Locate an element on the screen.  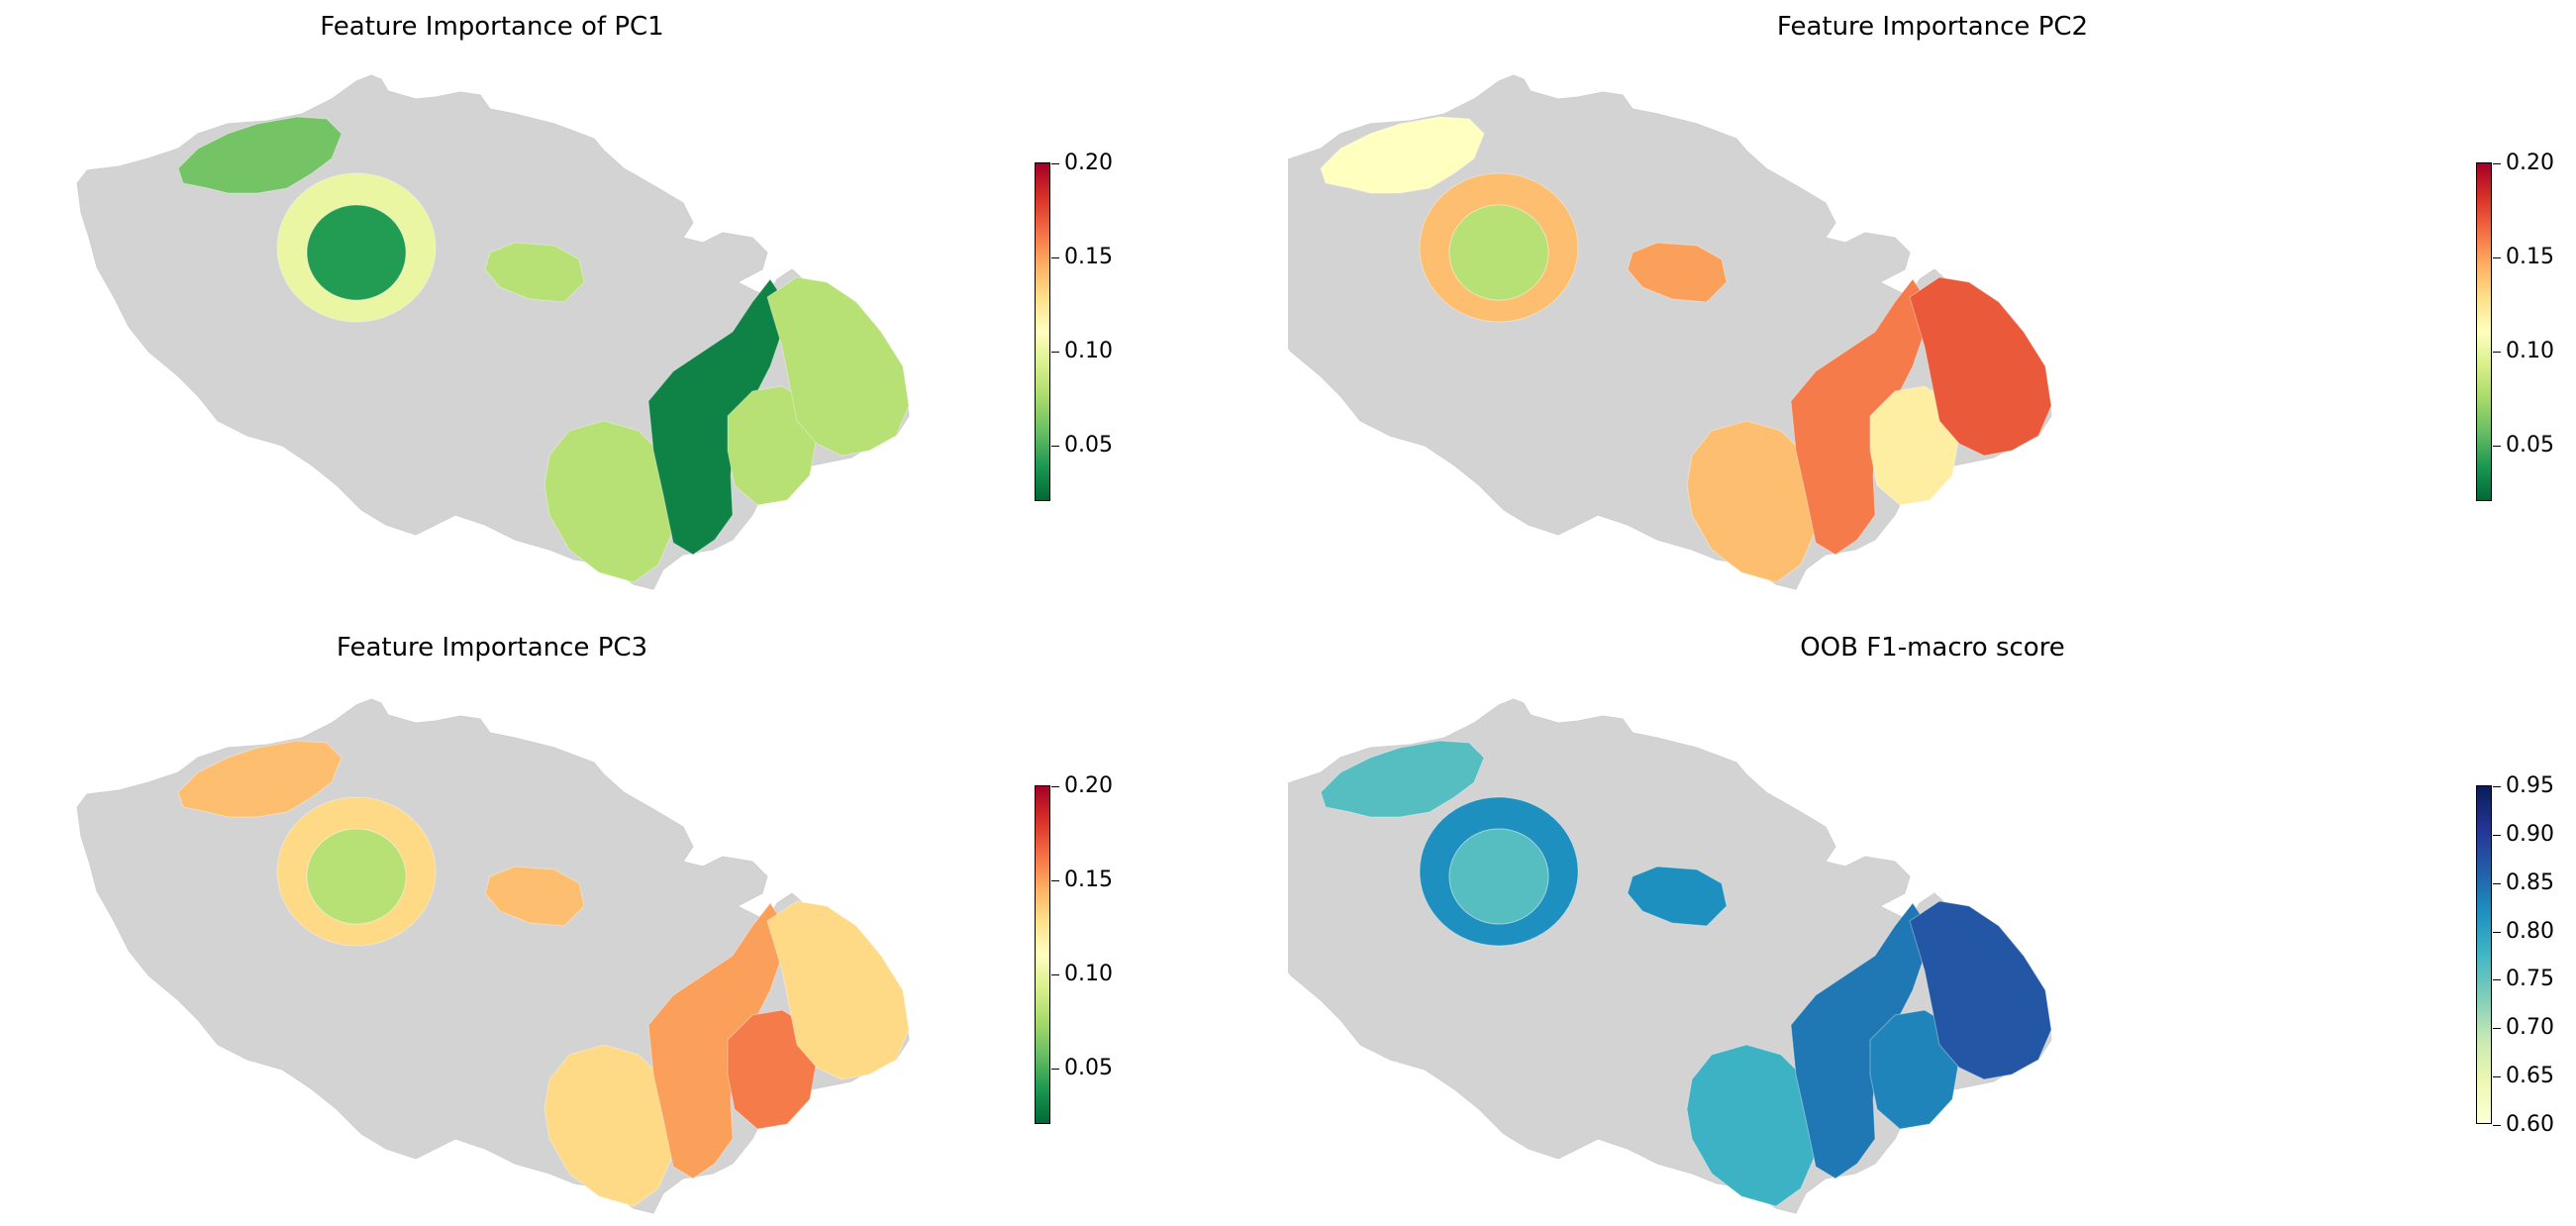
colorbar-tick-label: 0.70 is located at coordinates (2530, 1028).